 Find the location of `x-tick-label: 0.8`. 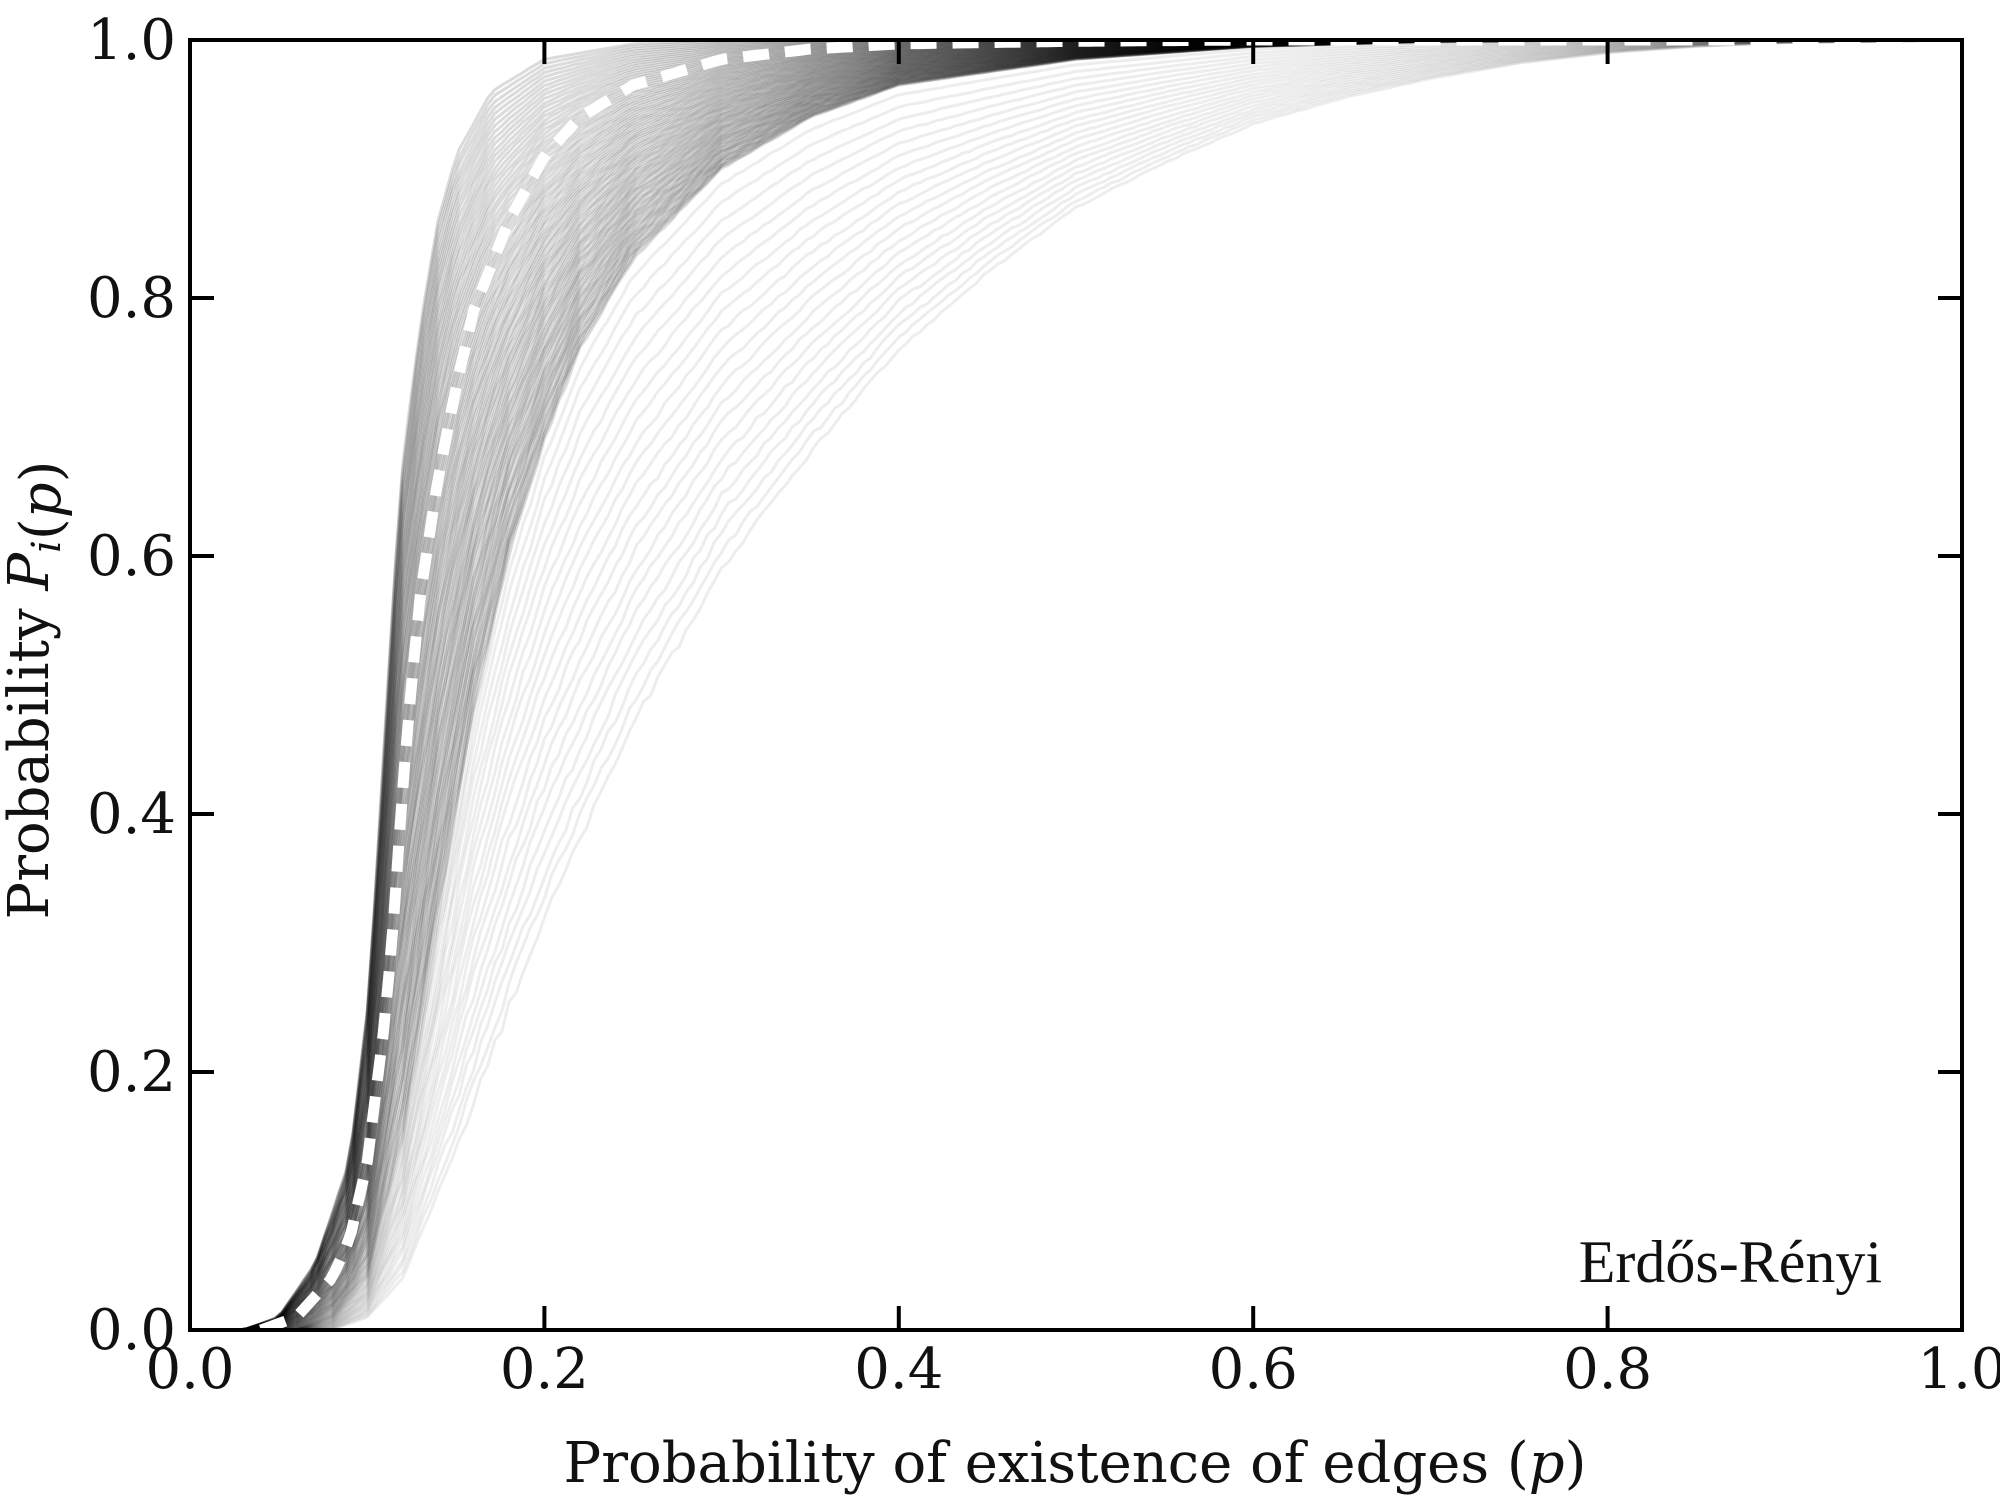

x-tick-label: 0.8 is located at coordinates (1607, 1369).